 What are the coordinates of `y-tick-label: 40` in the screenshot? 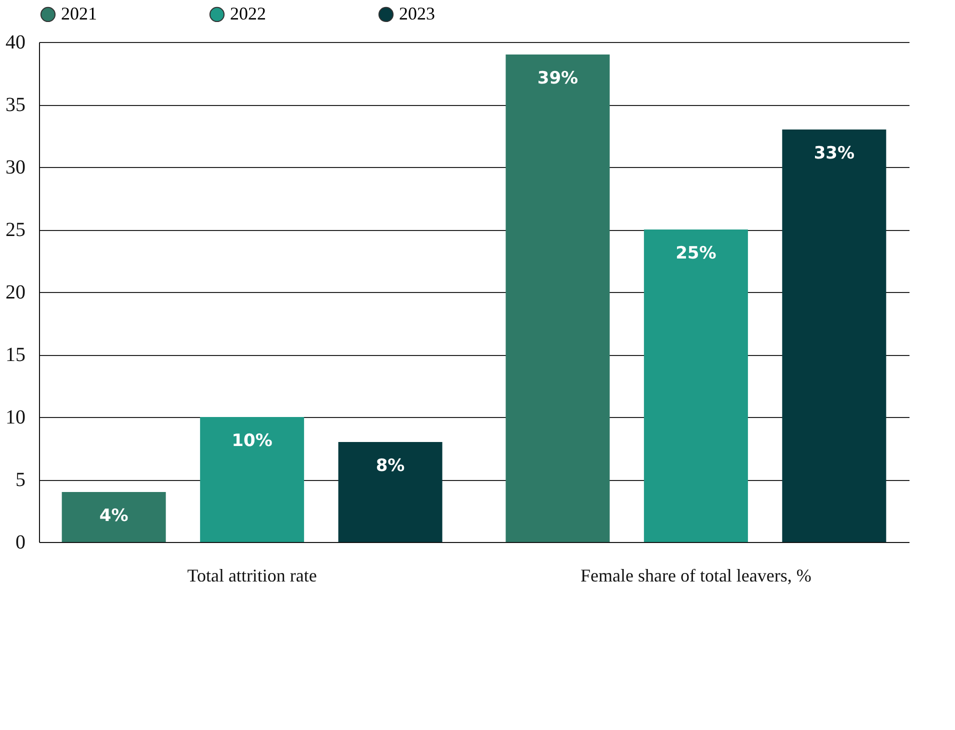 It's located at (16, 43).